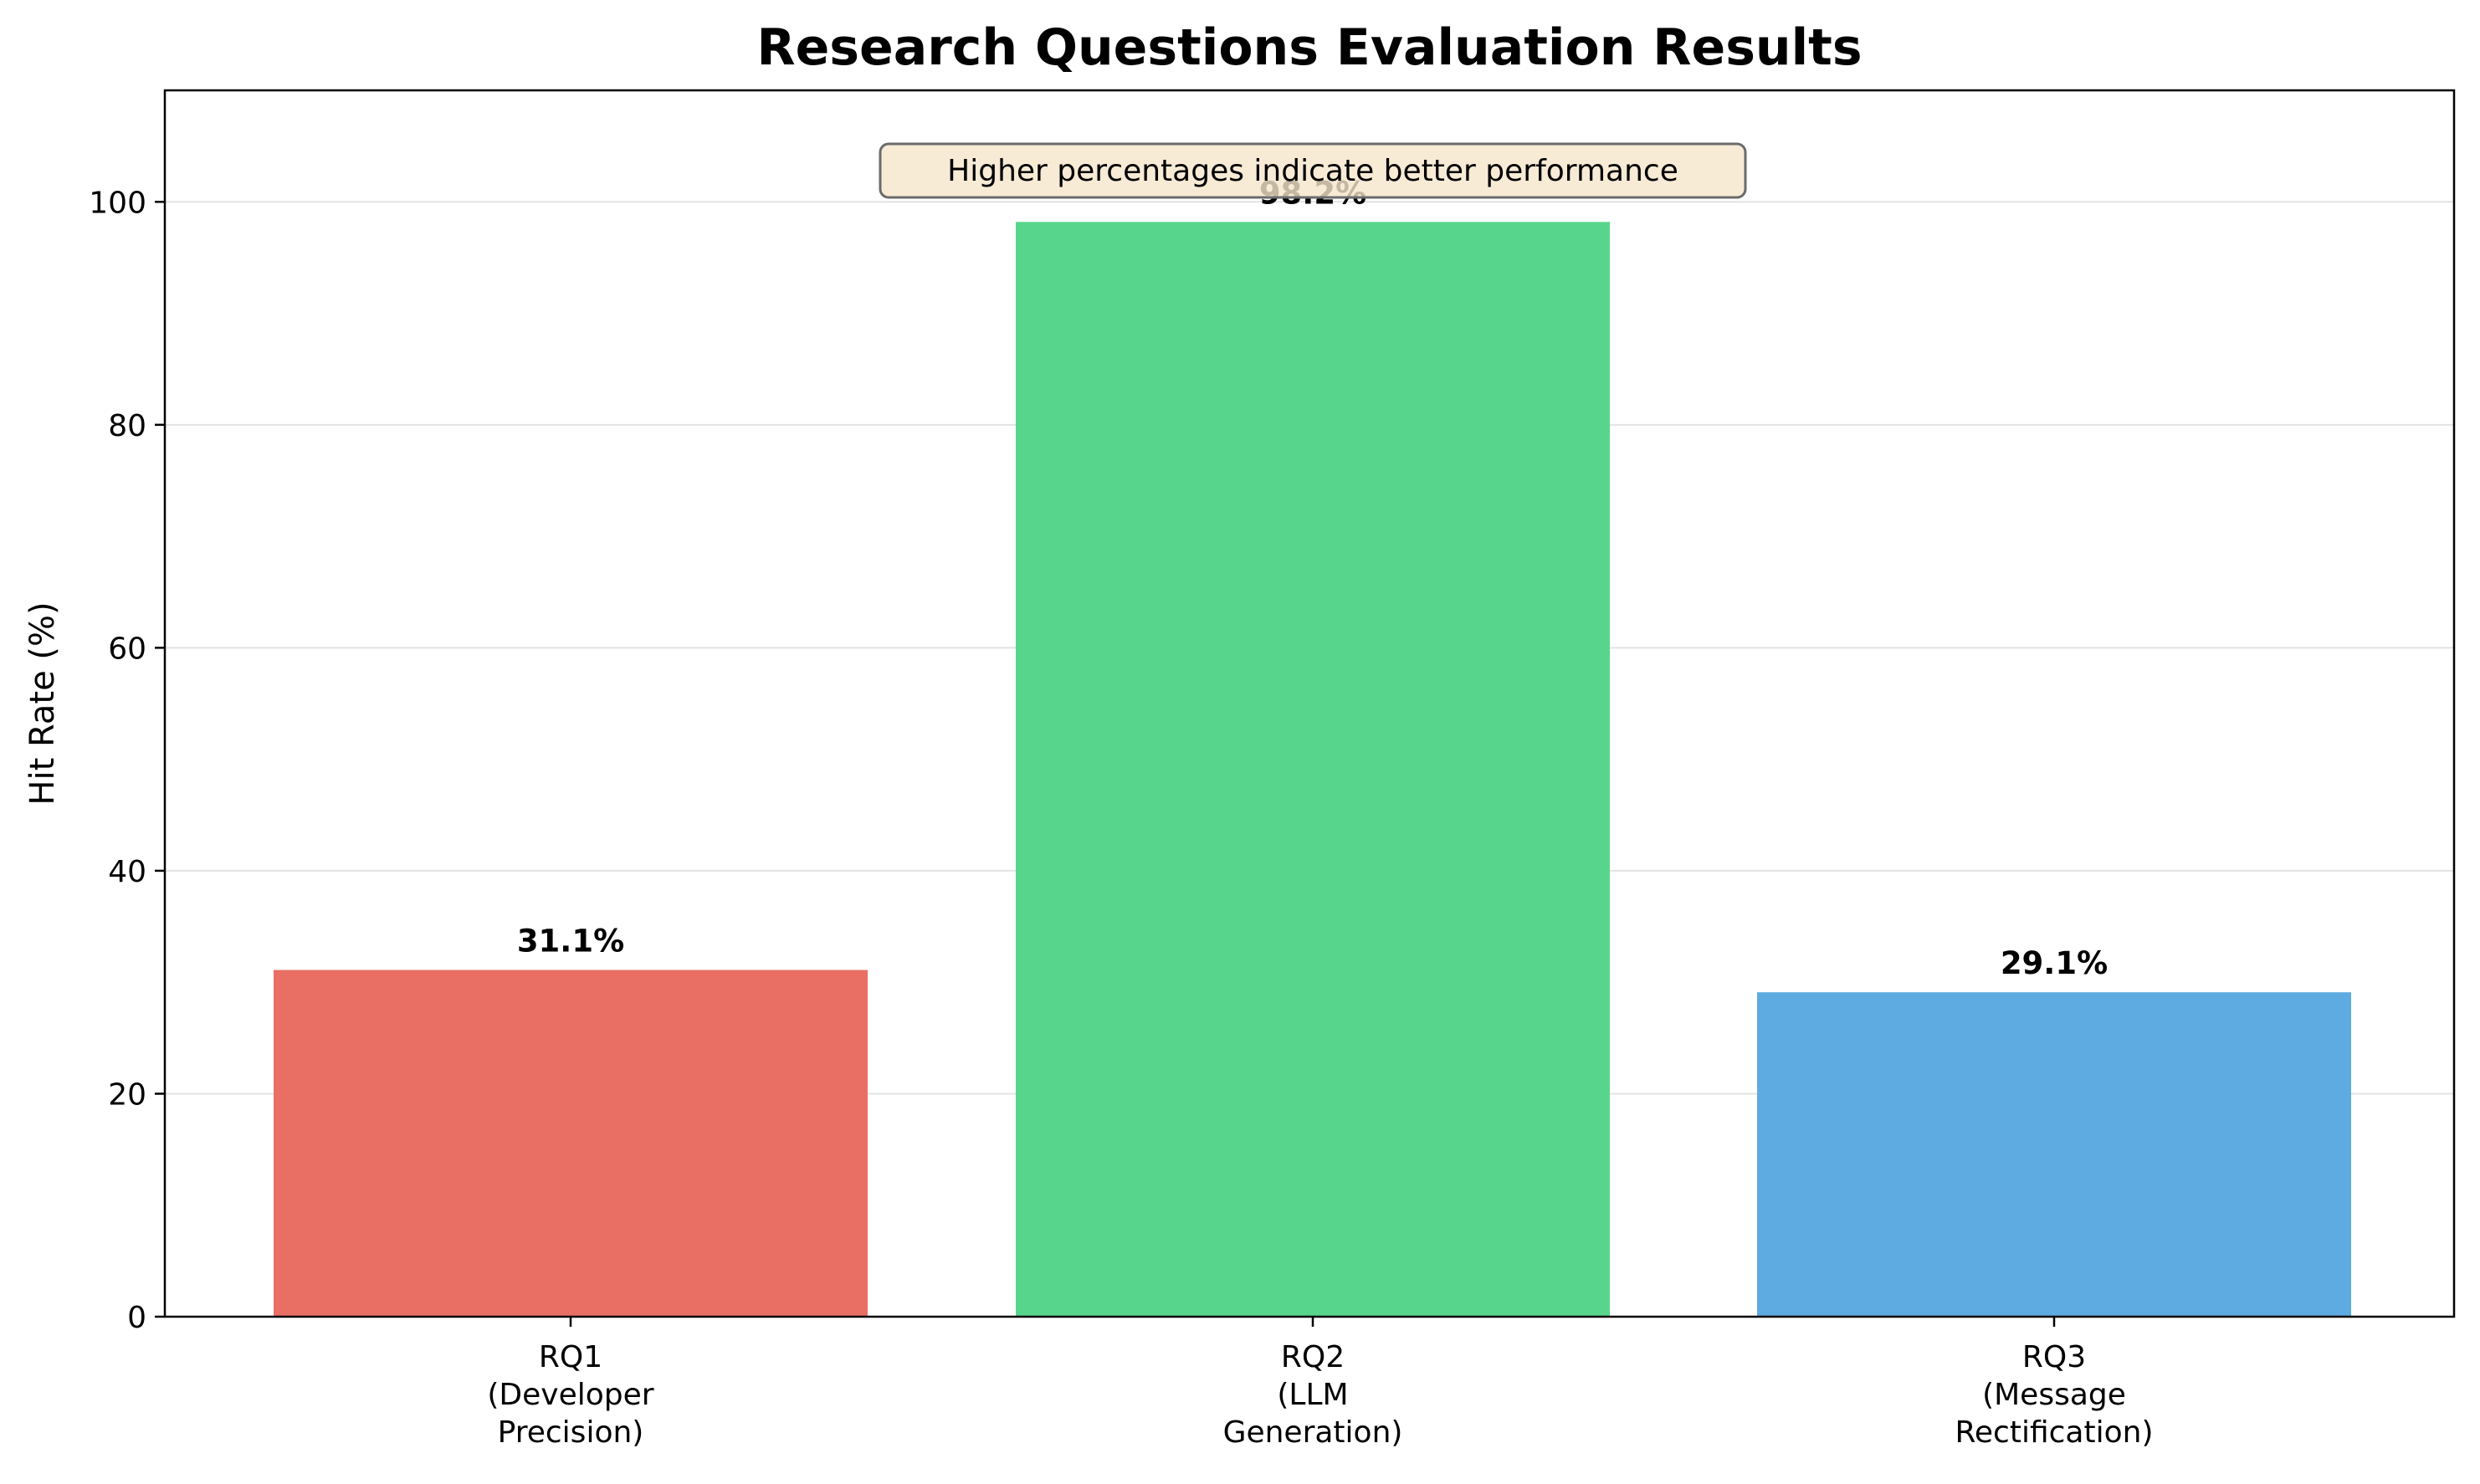 This screenshot has width=2480, height=1484. Describe the element at coordinates (136, 1318) in the screenshot. I see `y-tick-label: 0` at that location.